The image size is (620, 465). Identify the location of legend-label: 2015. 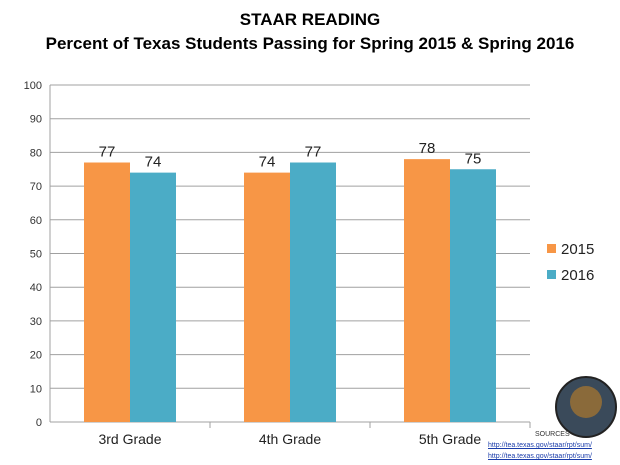
(577, 249).